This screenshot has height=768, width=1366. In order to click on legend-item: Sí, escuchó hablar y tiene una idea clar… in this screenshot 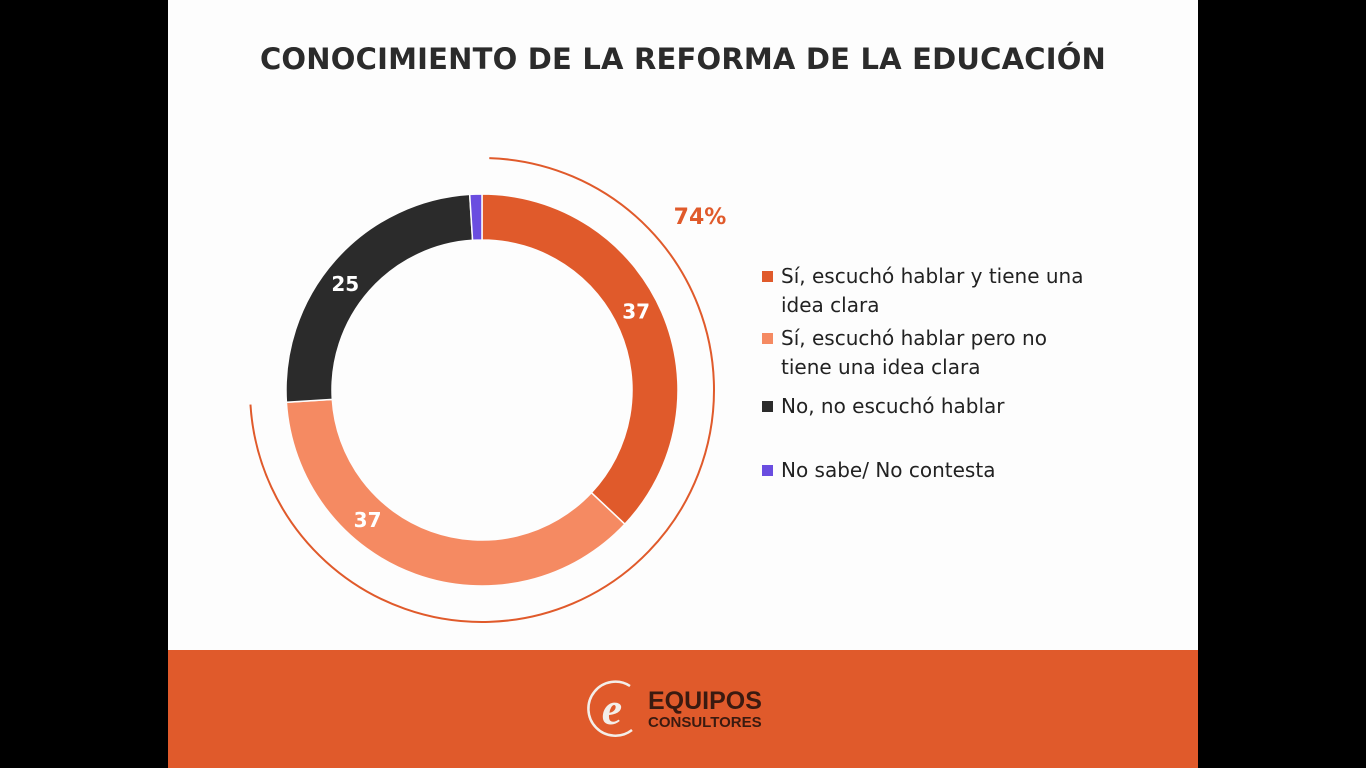, I will do `click(926, 291)`.